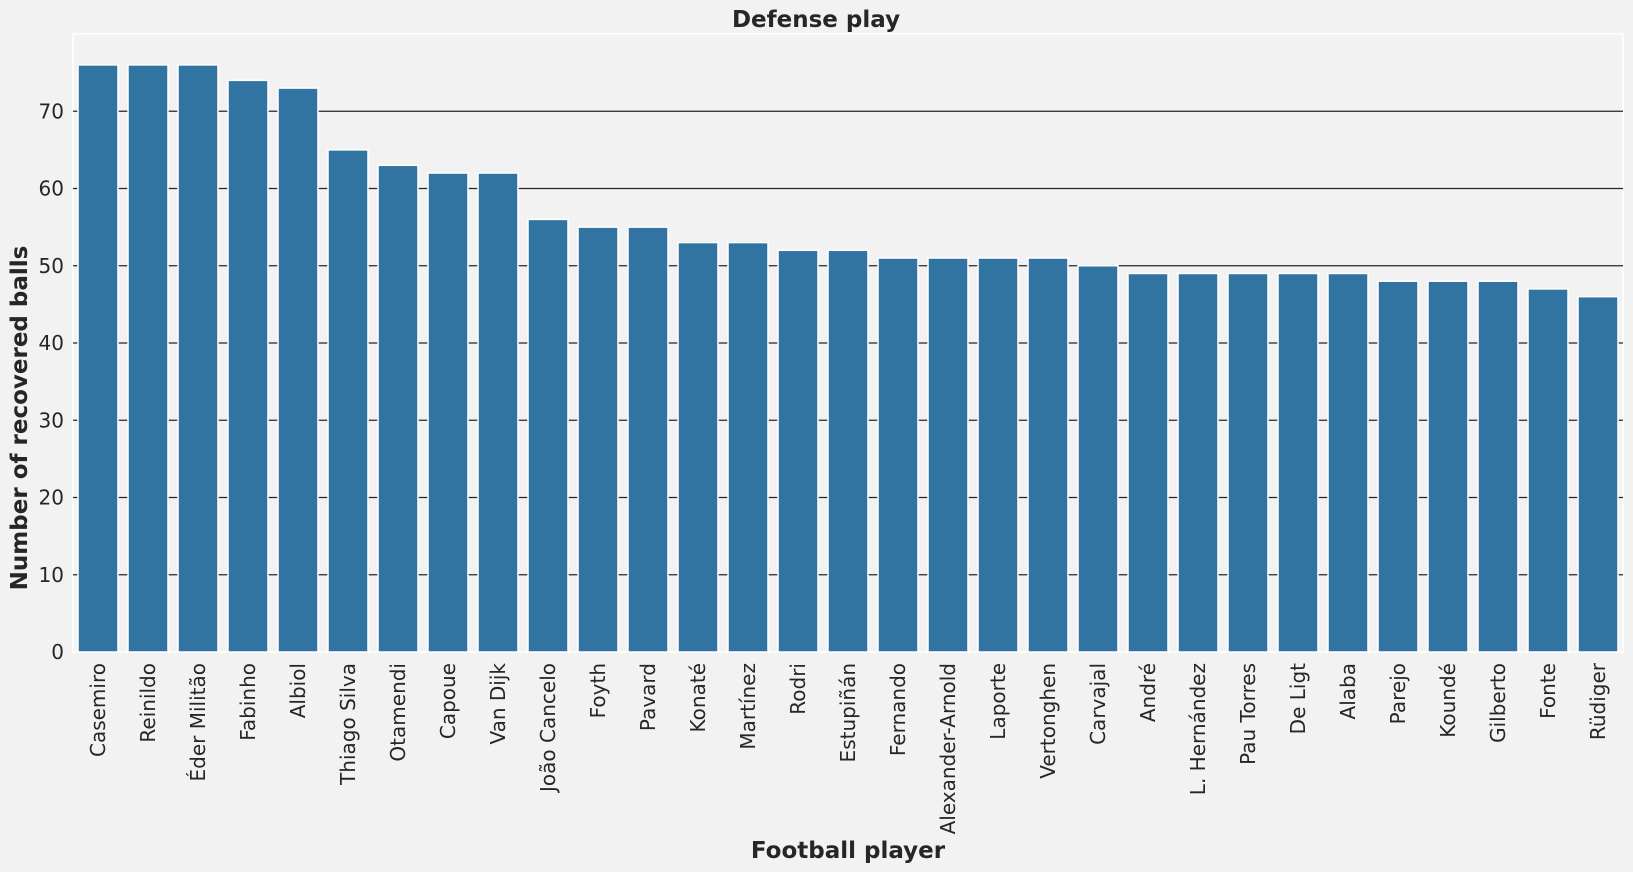 The height and width of the screenshot is (872, 1633). Describe the element at coordinates (298, 690) in the screenshot. I see `x-tick-label: Albiol` at that location.